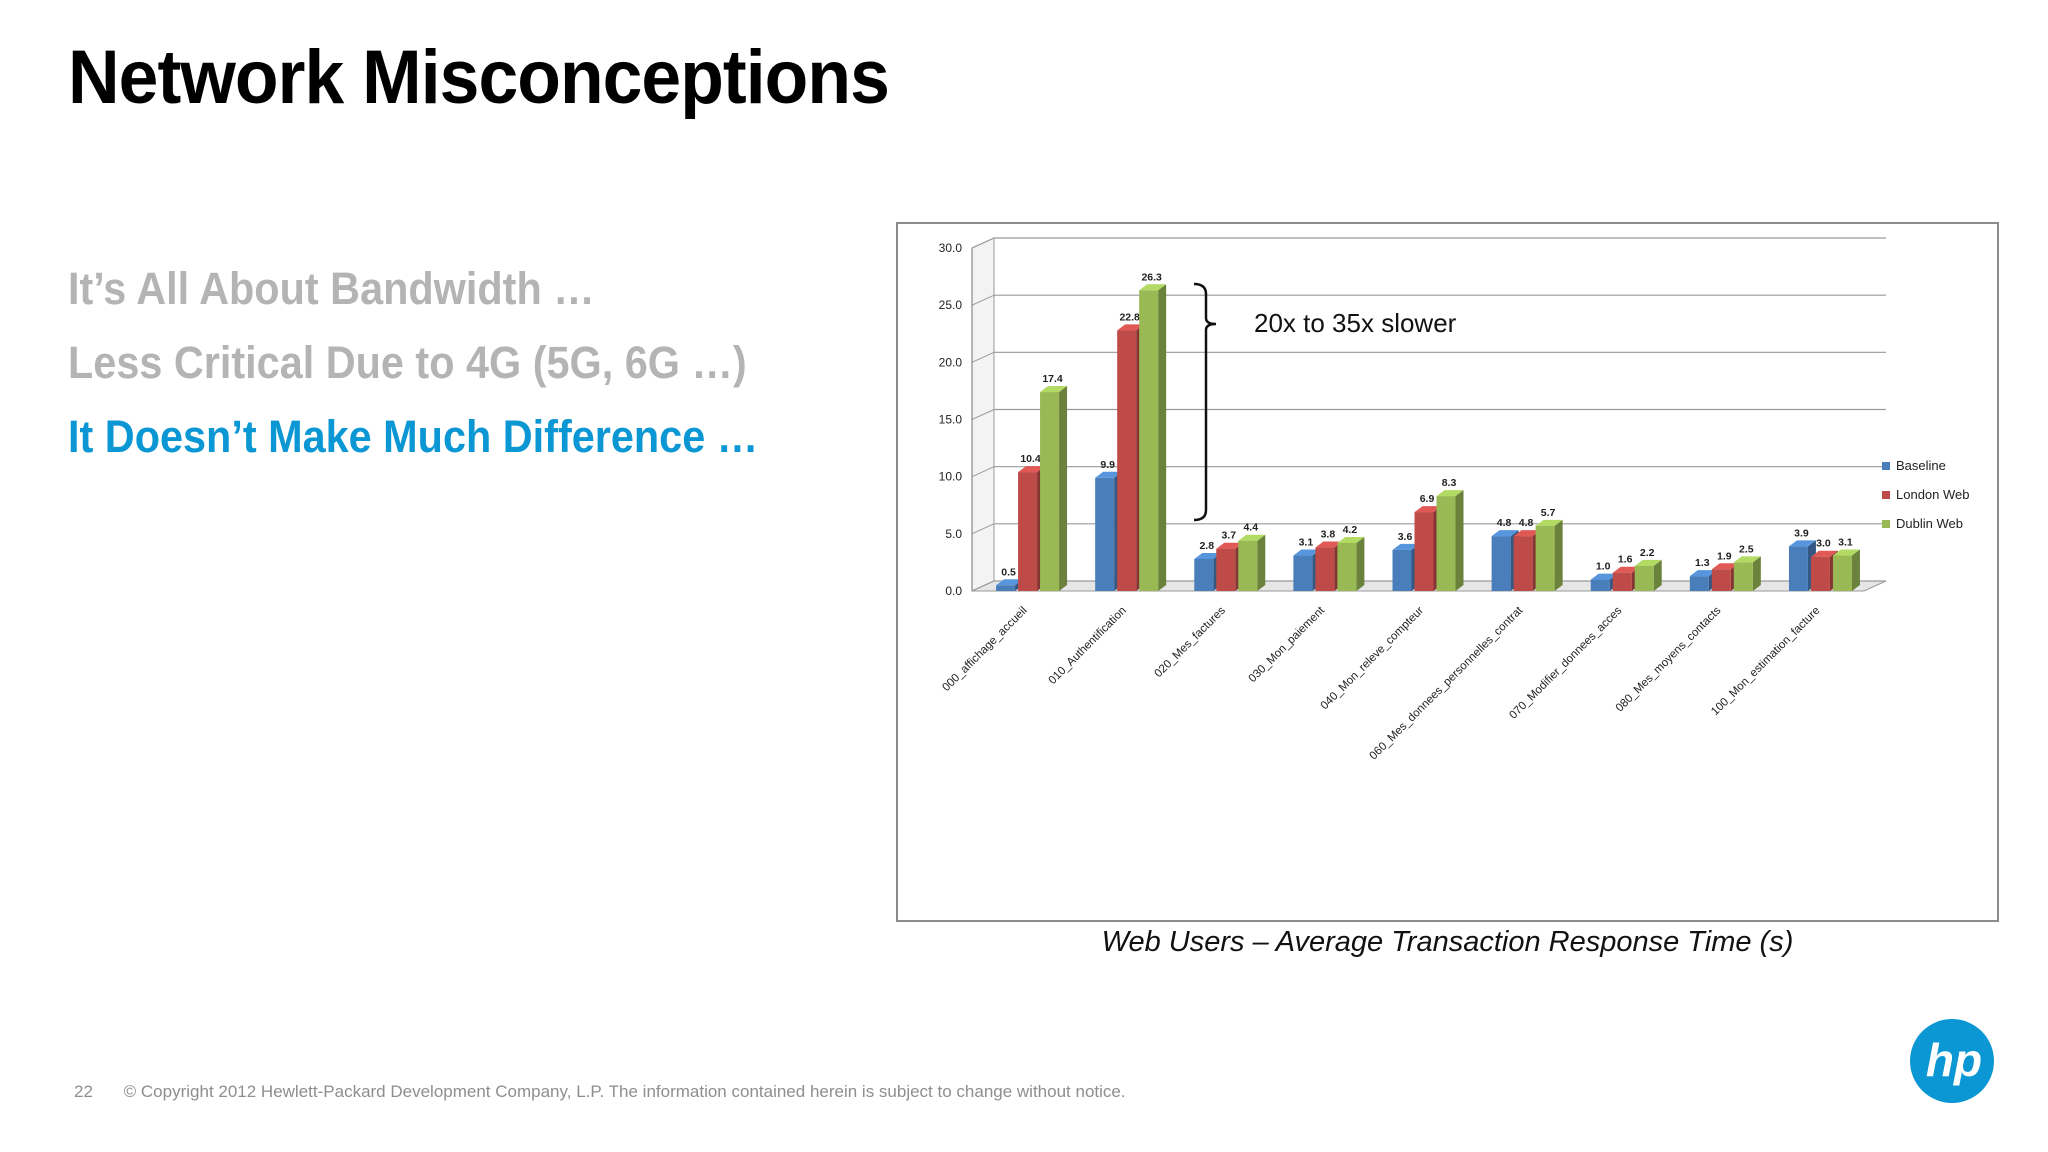  What do you see at coordinates (1823, 544) in the screenshot?
I see `data-label: 3.0` at bounding box center [1823, 544].